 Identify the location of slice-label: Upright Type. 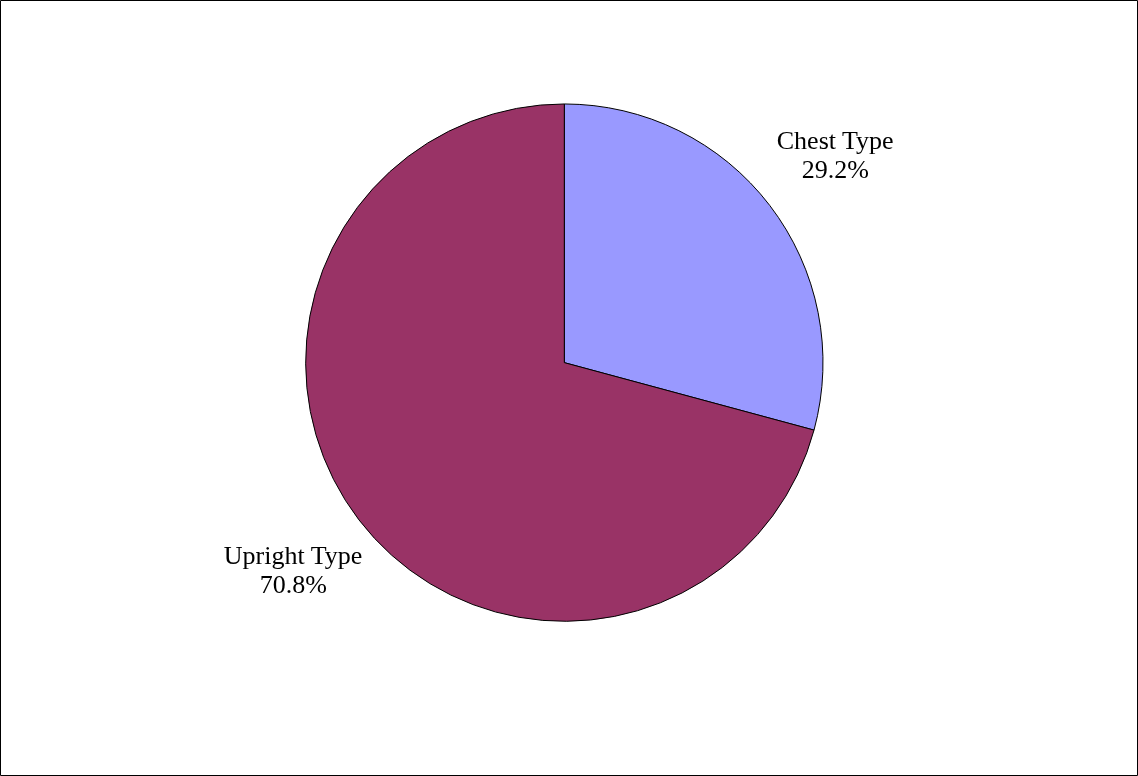
(293, 556).